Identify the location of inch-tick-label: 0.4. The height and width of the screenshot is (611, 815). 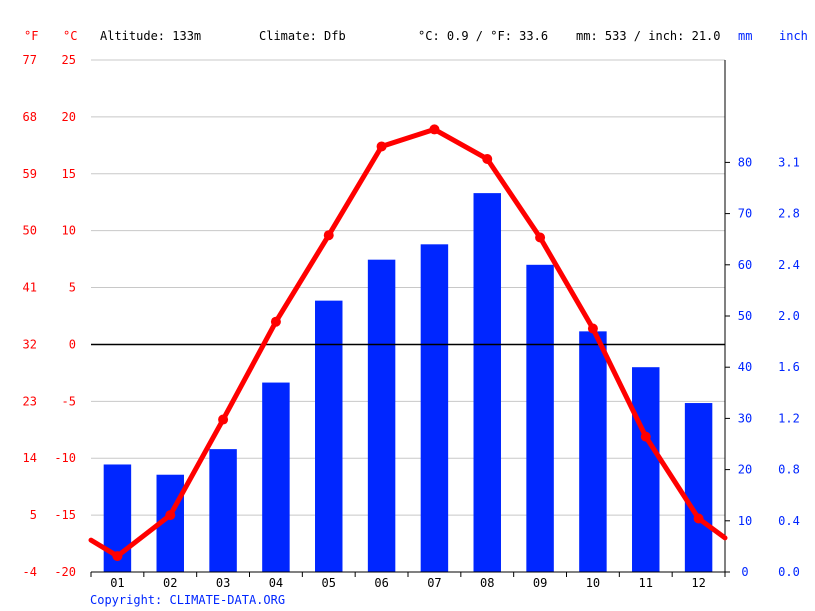
(789, 521).